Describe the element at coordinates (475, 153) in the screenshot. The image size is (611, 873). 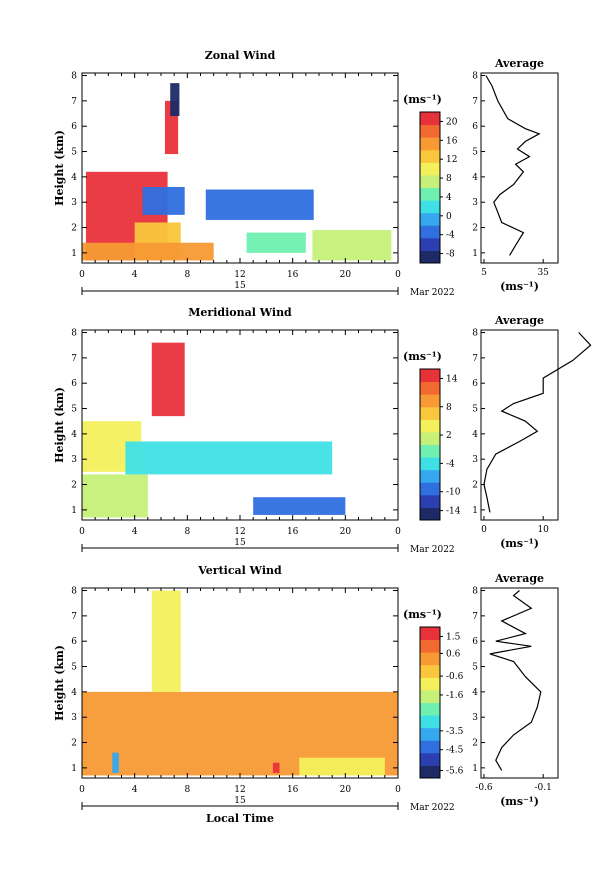
I see `average-y-tick-label: 5` at that location.